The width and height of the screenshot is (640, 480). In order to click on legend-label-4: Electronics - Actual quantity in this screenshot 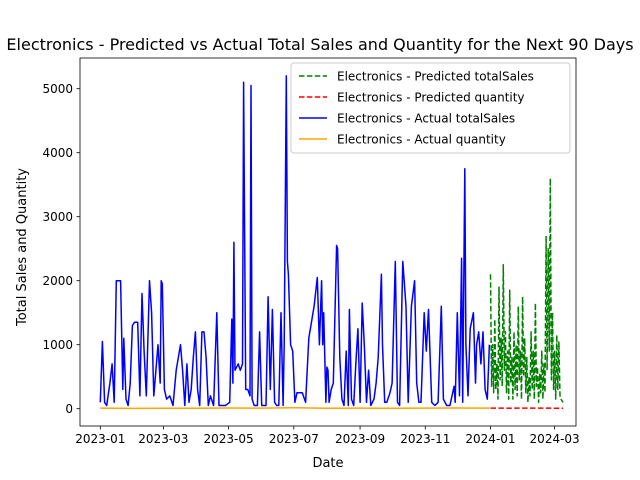, I will do `click(421, 140)`.